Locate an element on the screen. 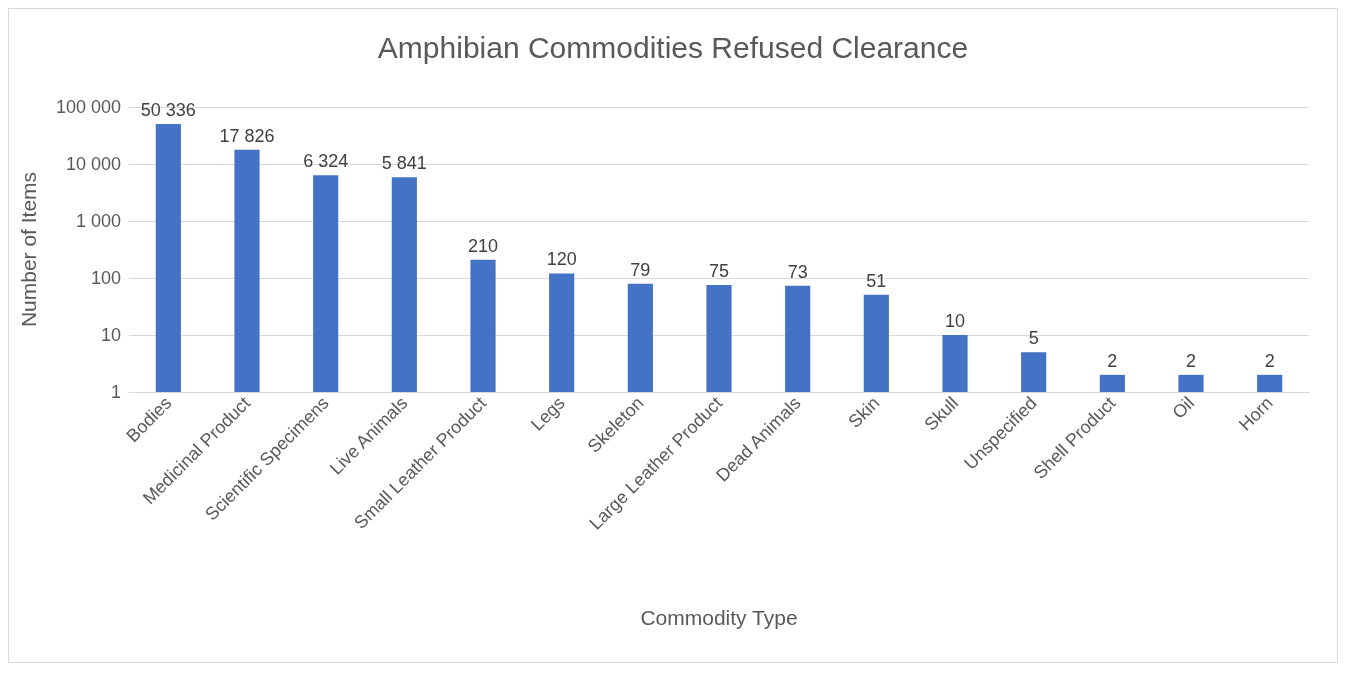  data-label: 120 is located at coordinates (561, 259).